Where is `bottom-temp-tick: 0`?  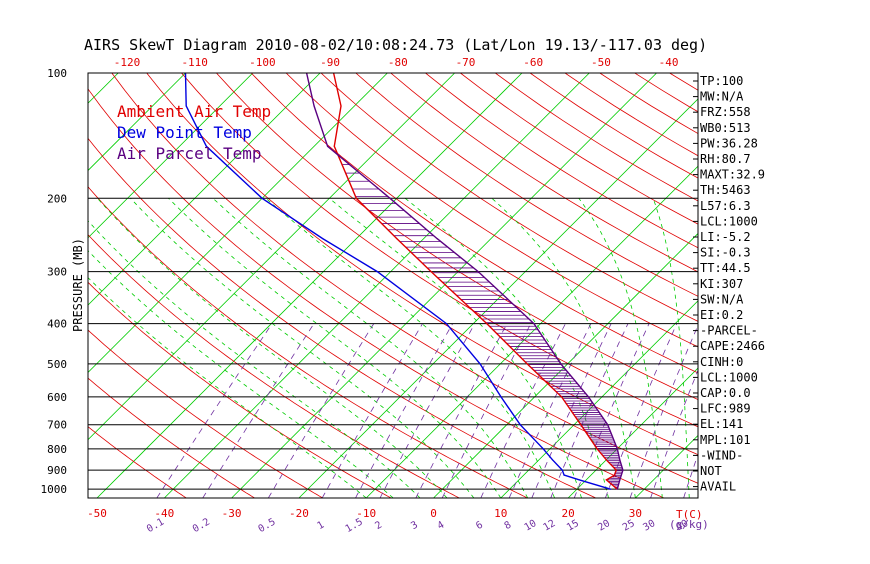 bottom-temp-tick: 0 is located at coordinates (433, 513).